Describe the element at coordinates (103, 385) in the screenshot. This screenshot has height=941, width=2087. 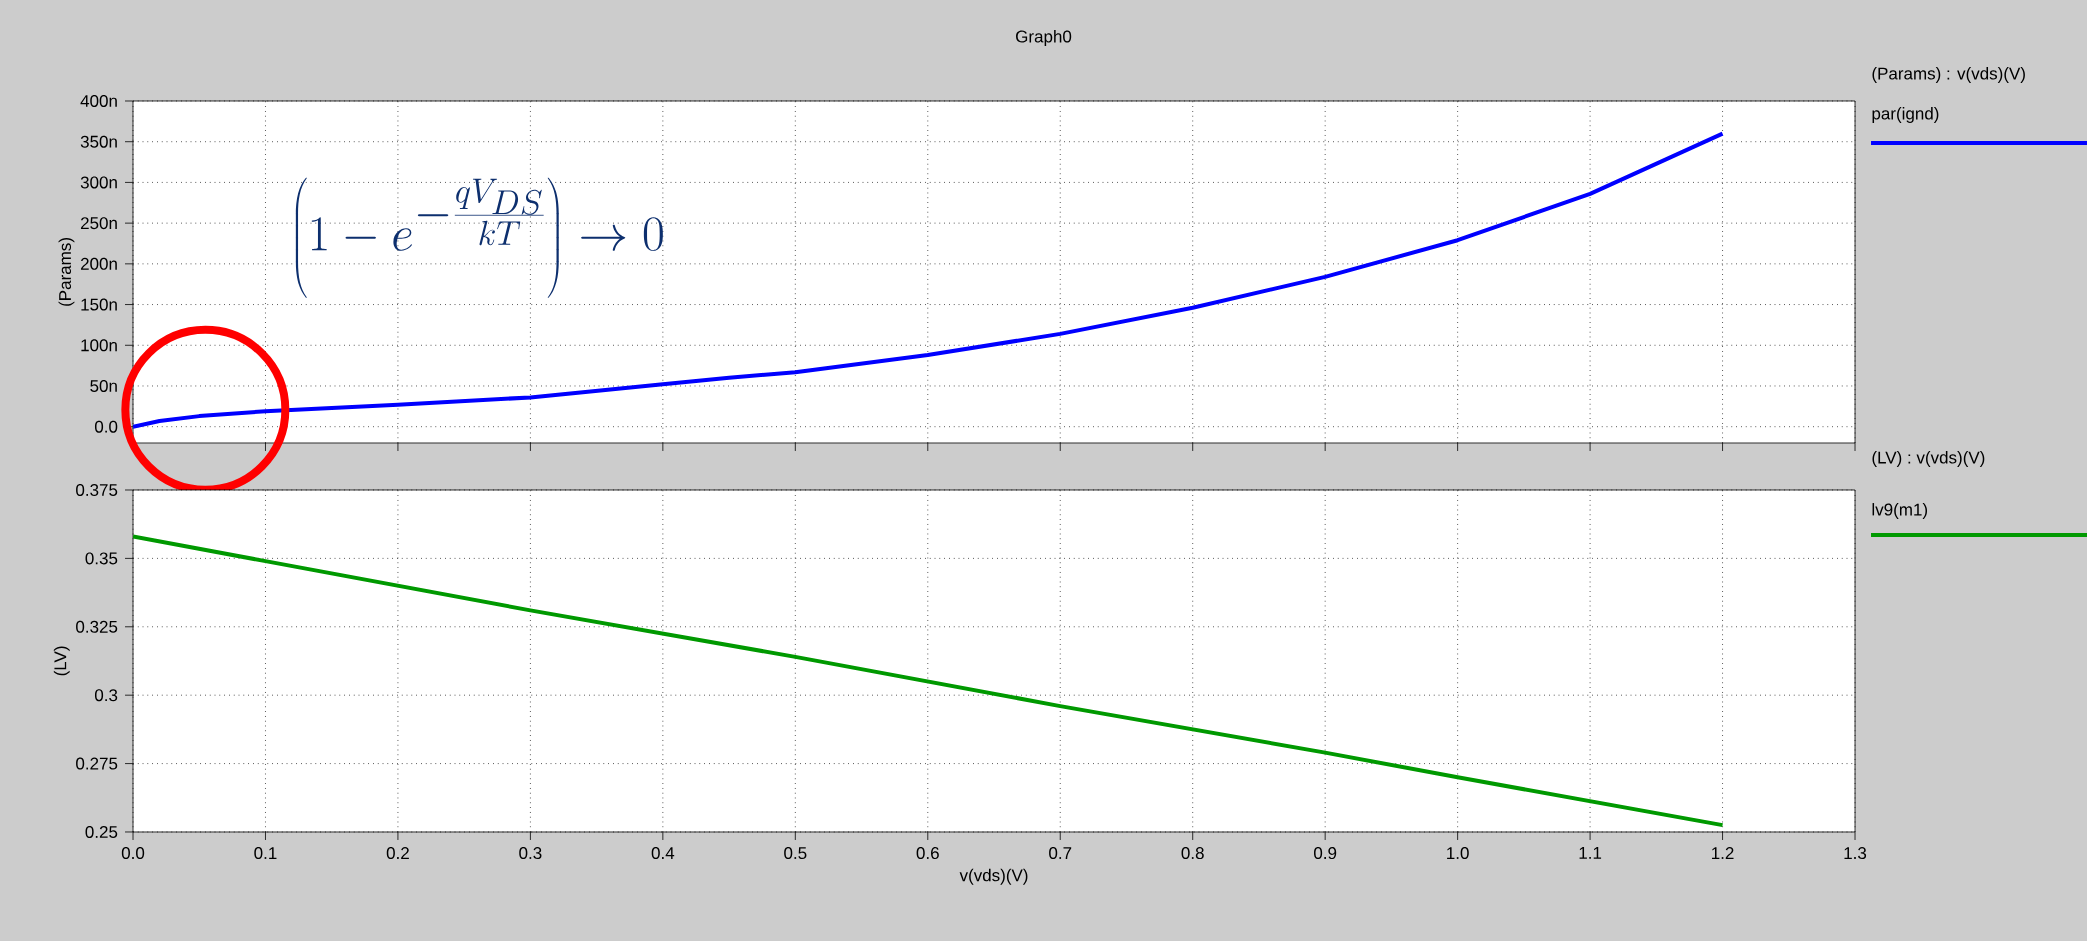
I see `y-tick-label: 50n` at that location.